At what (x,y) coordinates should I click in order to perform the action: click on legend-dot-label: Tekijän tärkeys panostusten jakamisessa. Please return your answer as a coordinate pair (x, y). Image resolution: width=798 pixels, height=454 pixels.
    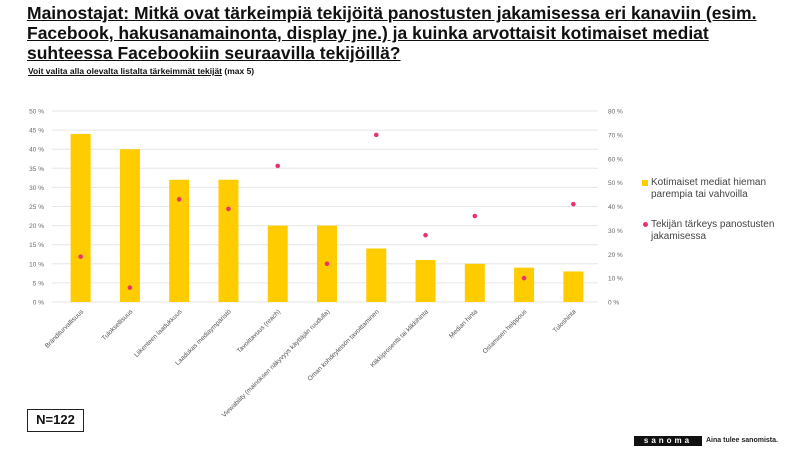
    Looking at the image, I should click on (713, 230).